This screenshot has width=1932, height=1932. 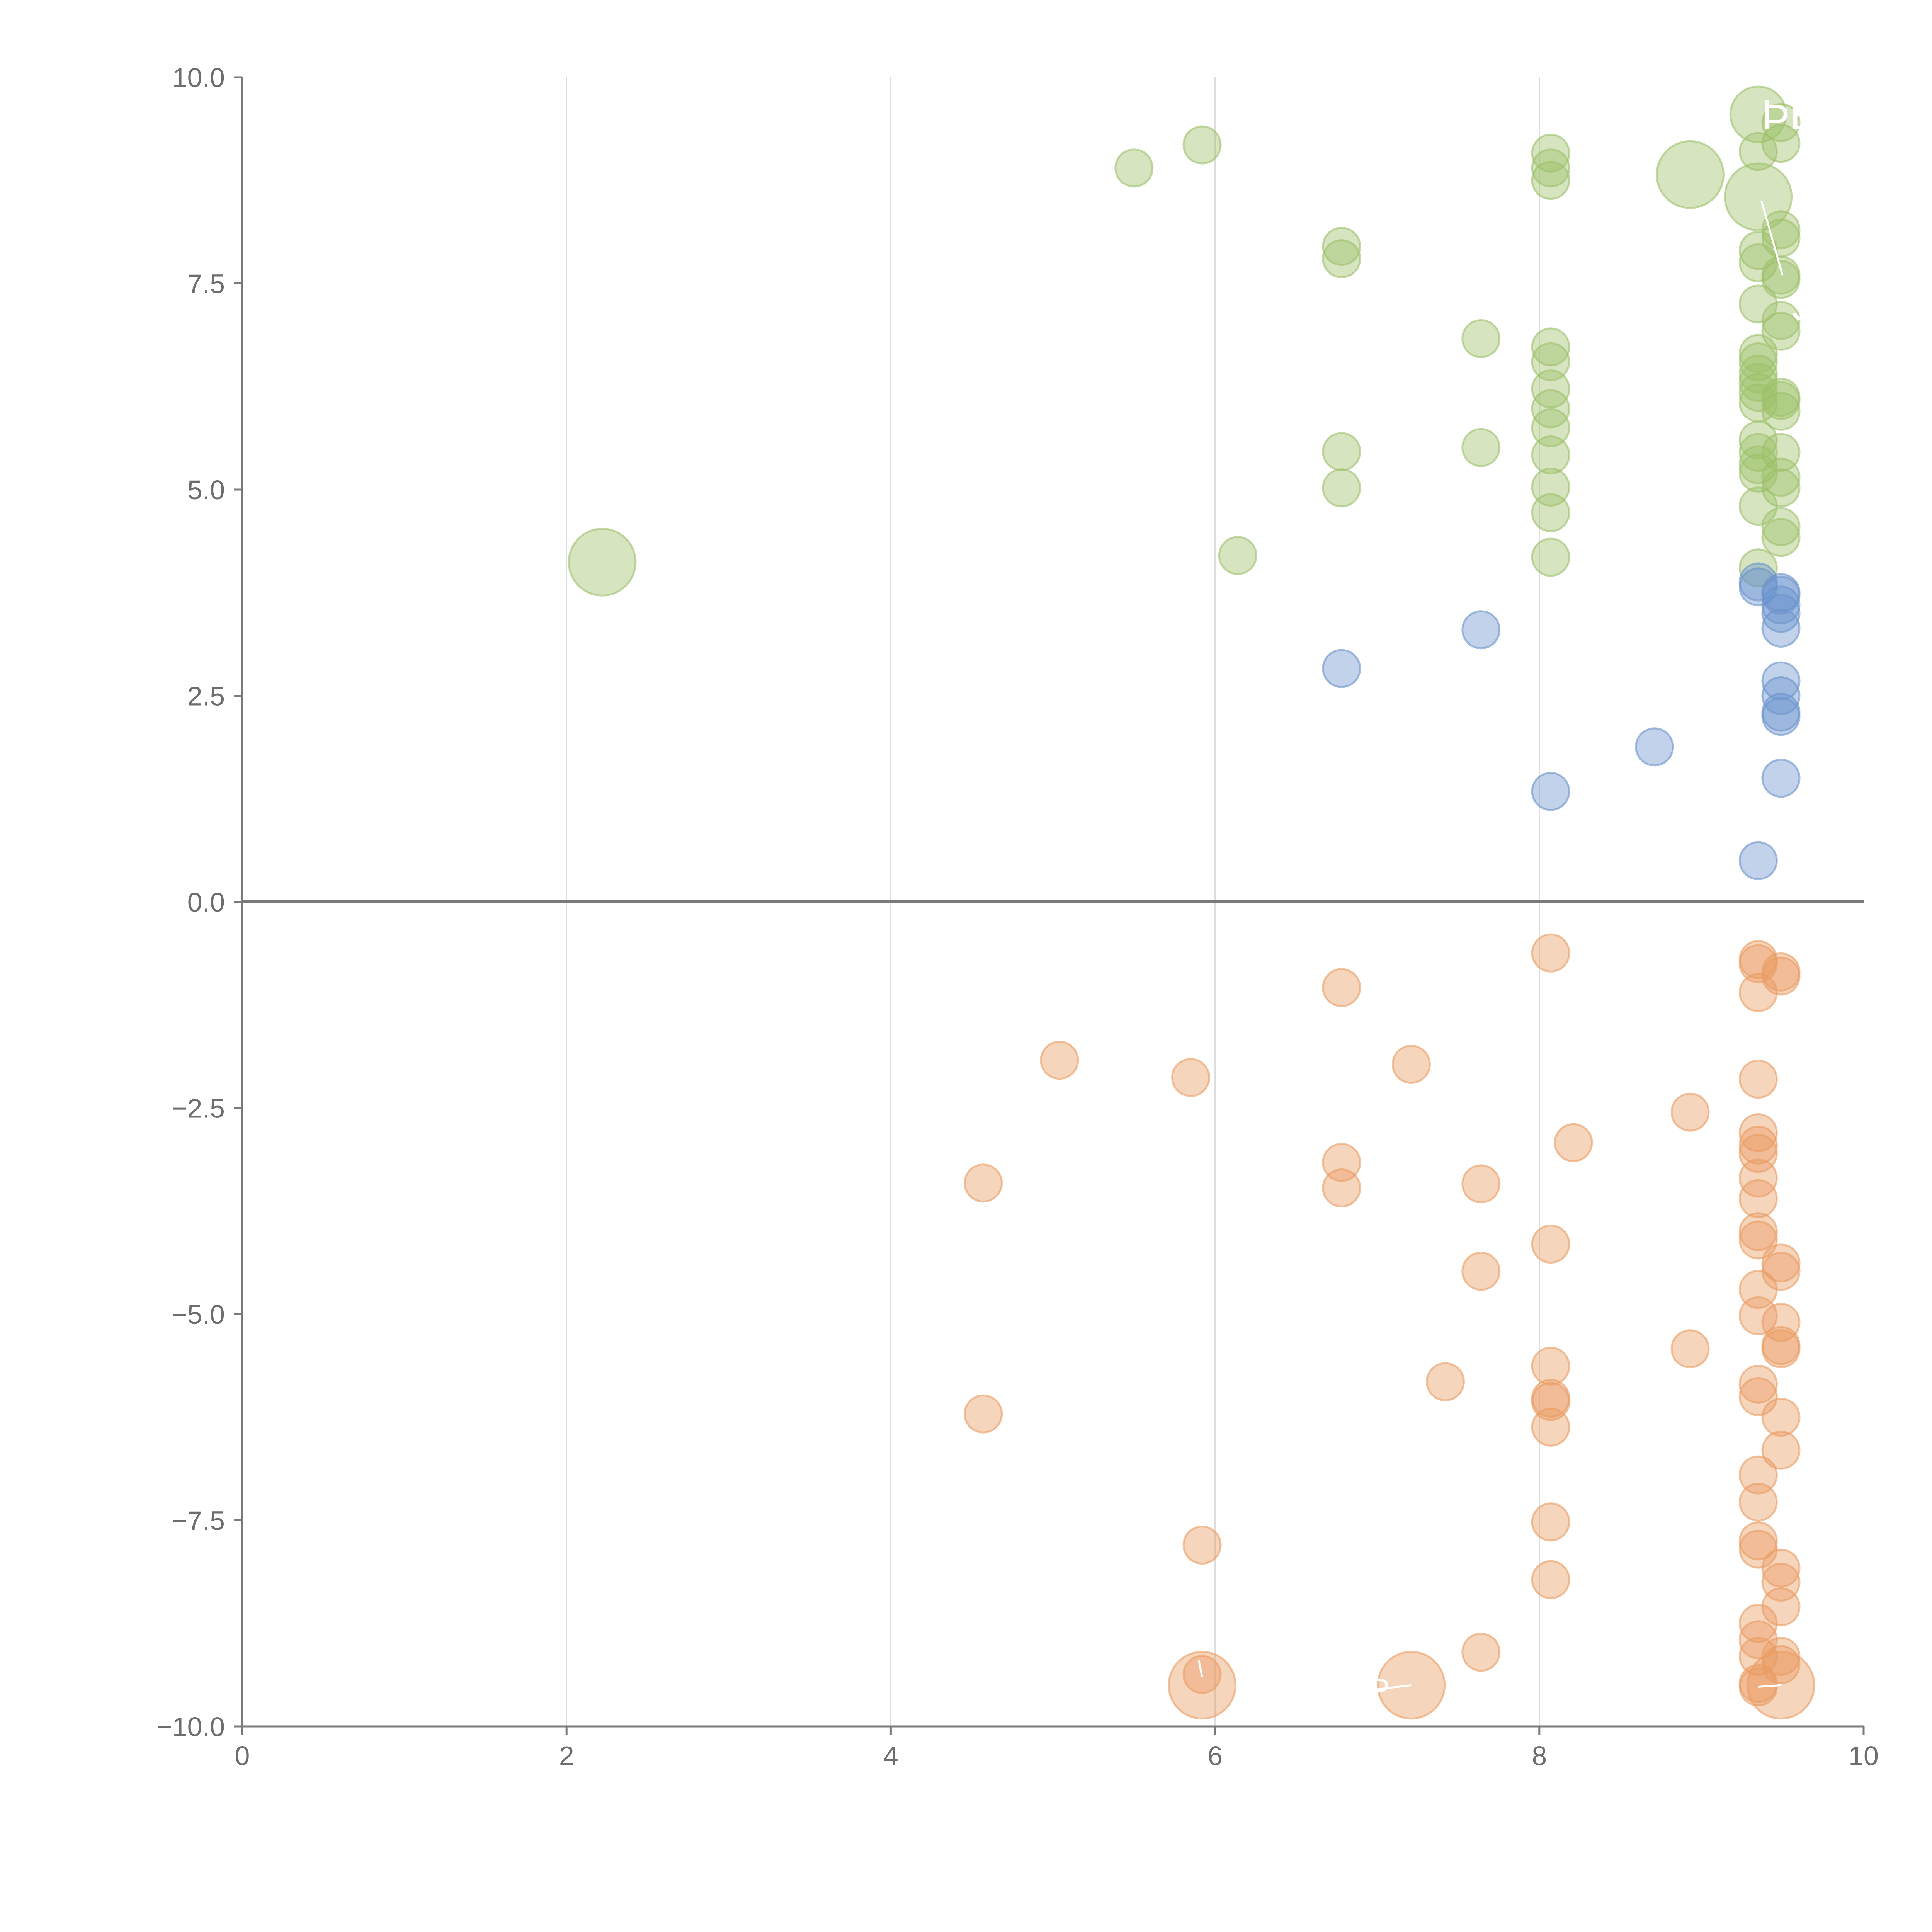 What do you see at coordinates (198, 1314) in the screenshot?
I see `y-tick-label: −5.0` at bounding box center [198, 1314].